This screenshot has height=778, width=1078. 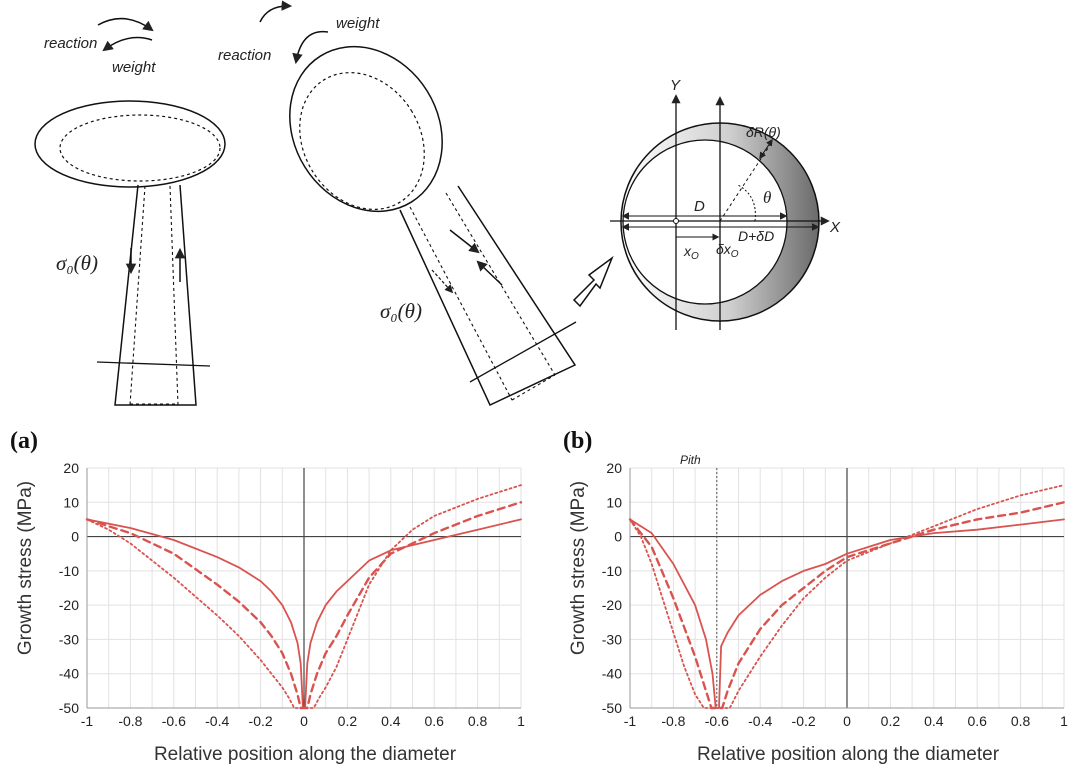 I want to click on chart-a-xlabel: Relative position along the diameter, so click(x=305, y=754).